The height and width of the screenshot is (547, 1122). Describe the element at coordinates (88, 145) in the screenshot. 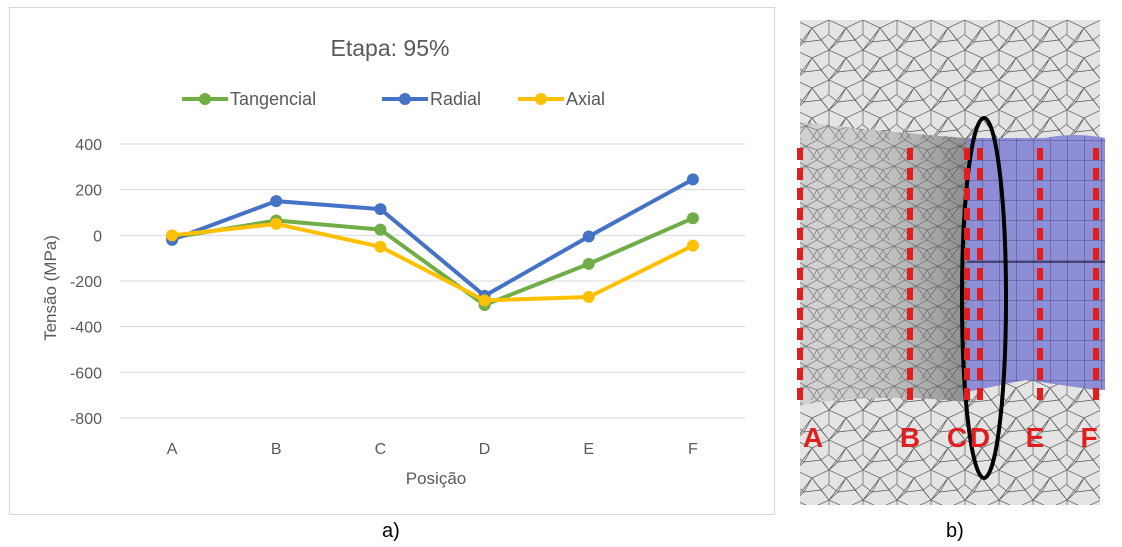

I see `y-tick-label: 400` at that location.